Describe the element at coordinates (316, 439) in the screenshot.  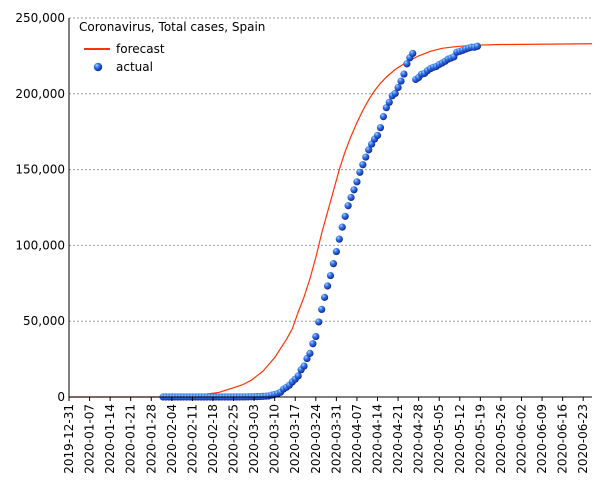
I see `x-tick-label: 2020-03-24` at that location.